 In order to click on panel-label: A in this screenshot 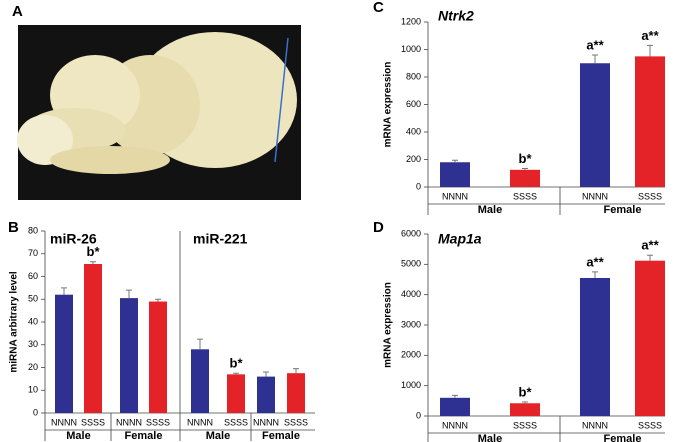, I will do `click(17, 11)`.